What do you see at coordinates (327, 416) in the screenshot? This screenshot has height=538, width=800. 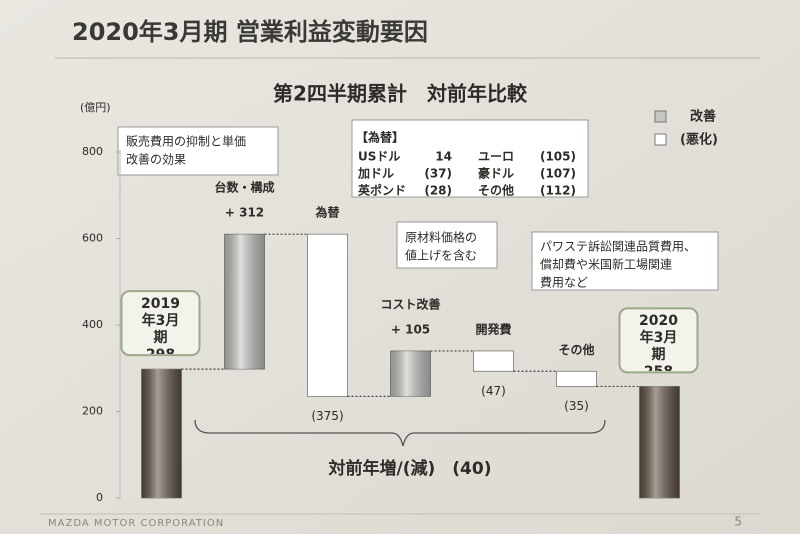 I see `value-label: (375)` at bounding box center [327, 416].